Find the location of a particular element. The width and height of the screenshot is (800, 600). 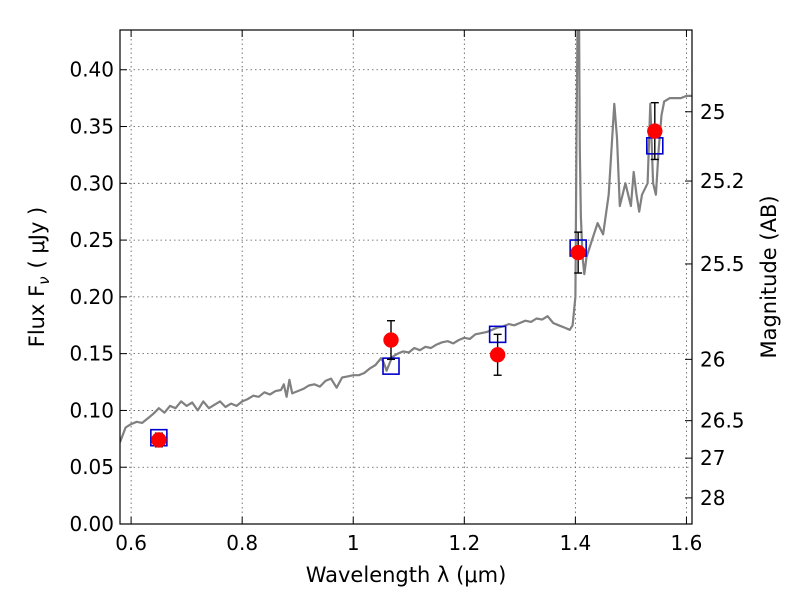

y-tick-label: 0.10 is located at coordinates (91, 410).